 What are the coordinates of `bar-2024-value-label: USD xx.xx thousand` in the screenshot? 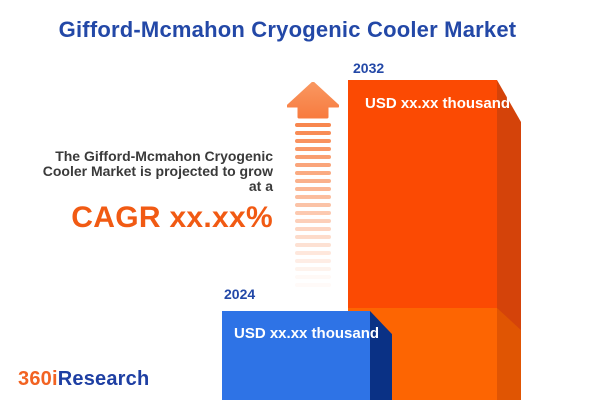 It's located at (307, 333).